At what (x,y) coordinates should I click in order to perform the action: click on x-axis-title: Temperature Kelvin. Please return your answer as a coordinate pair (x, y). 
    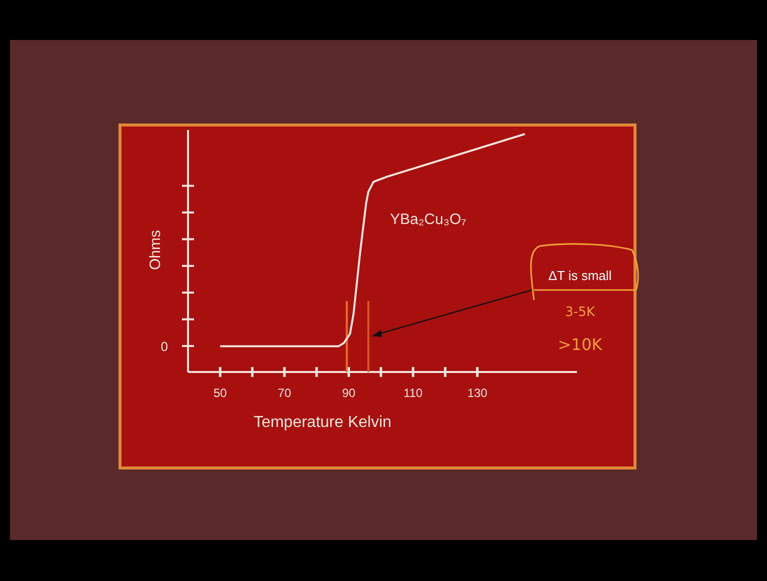
    Looking at the image, I should click on (323, 422).